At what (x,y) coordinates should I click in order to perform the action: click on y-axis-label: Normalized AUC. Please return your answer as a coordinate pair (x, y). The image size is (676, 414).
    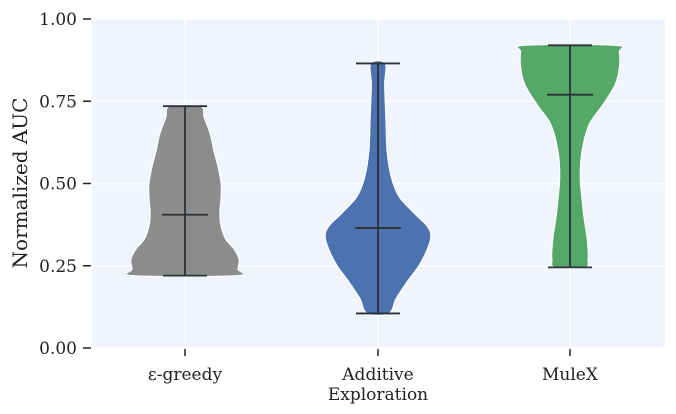
    Looking at the image, I should click on (20, 183).